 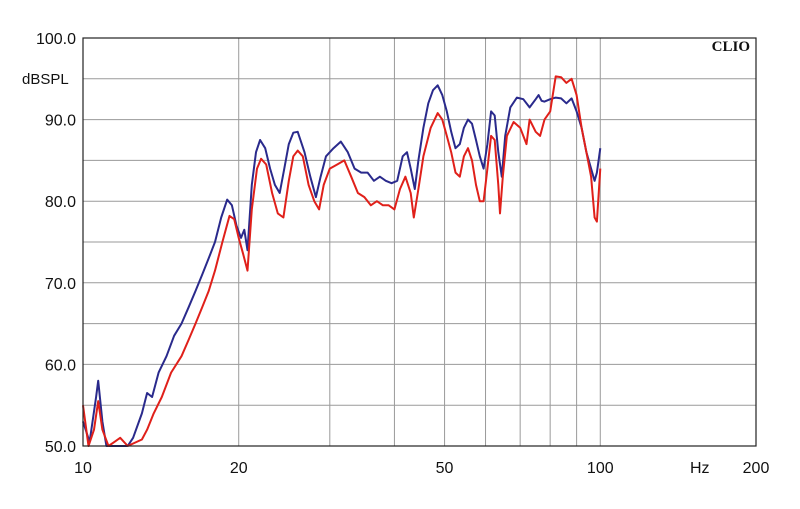 What do you see at coordinates (60, 121) in the screenshot?
I see `y-tick-label: 90.0` at bounding box center [60, 121].